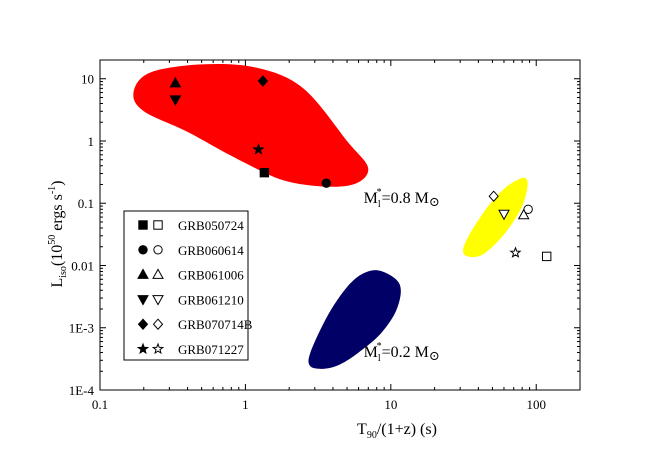 This screenshot has height=467, width=664. What do you see at coordinates (87, 79) in the screenshot?
I see `y-tick-label: 10` at bounding box center [87, 79].